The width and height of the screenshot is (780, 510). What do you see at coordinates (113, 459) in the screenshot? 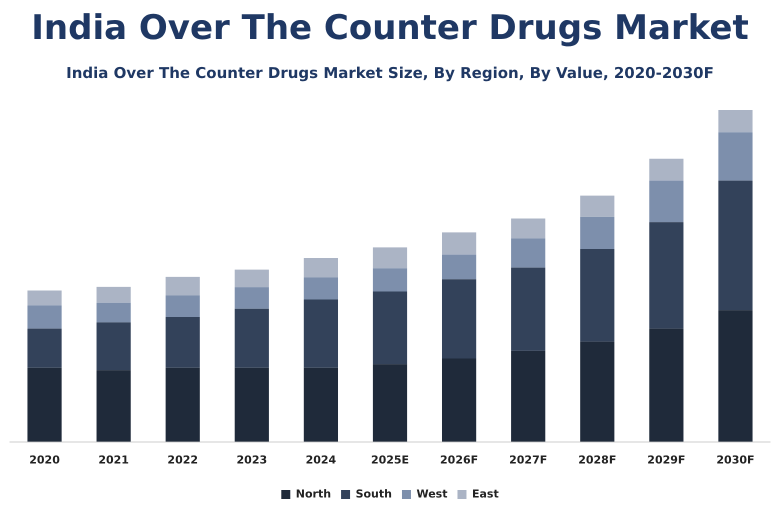
I see `x-tick-label: 2021` at bounding box center [113, 459].